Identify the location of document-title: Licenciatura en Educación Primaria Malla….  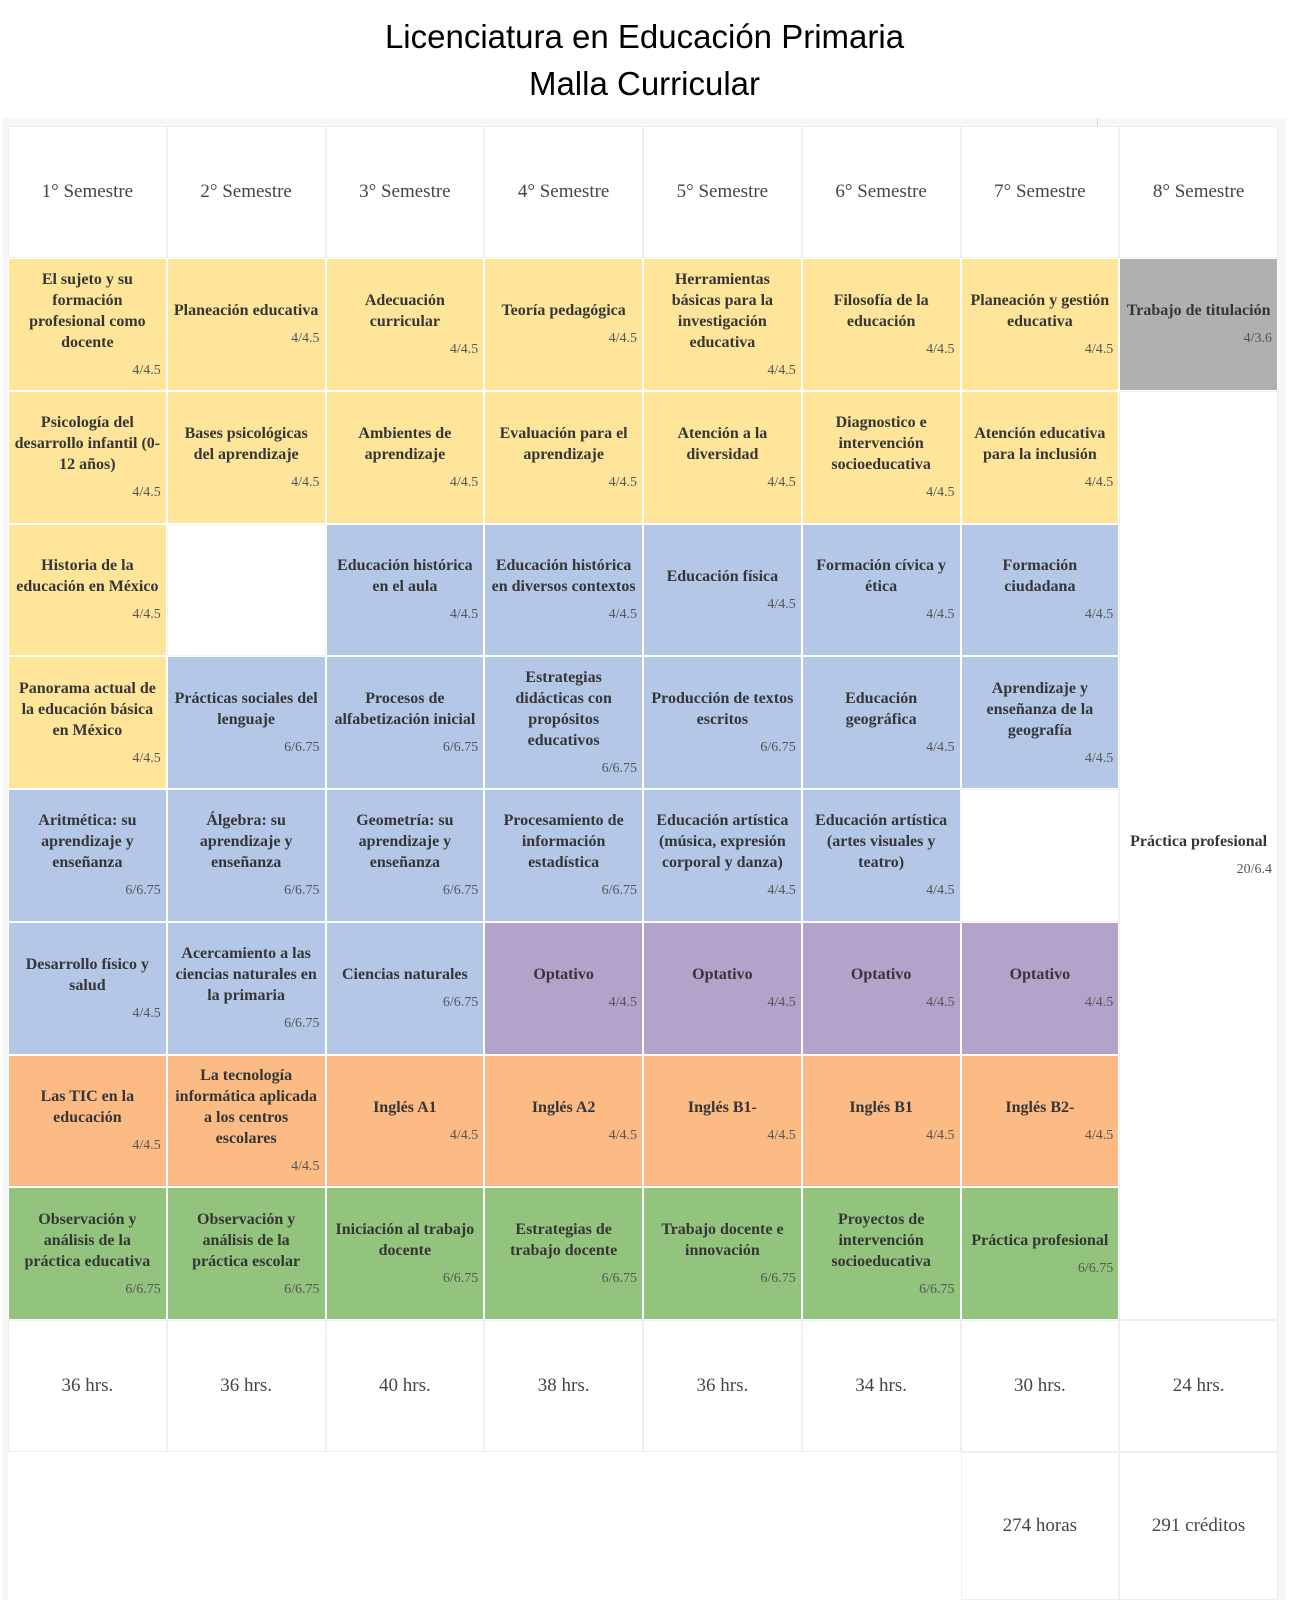
(644, 60).